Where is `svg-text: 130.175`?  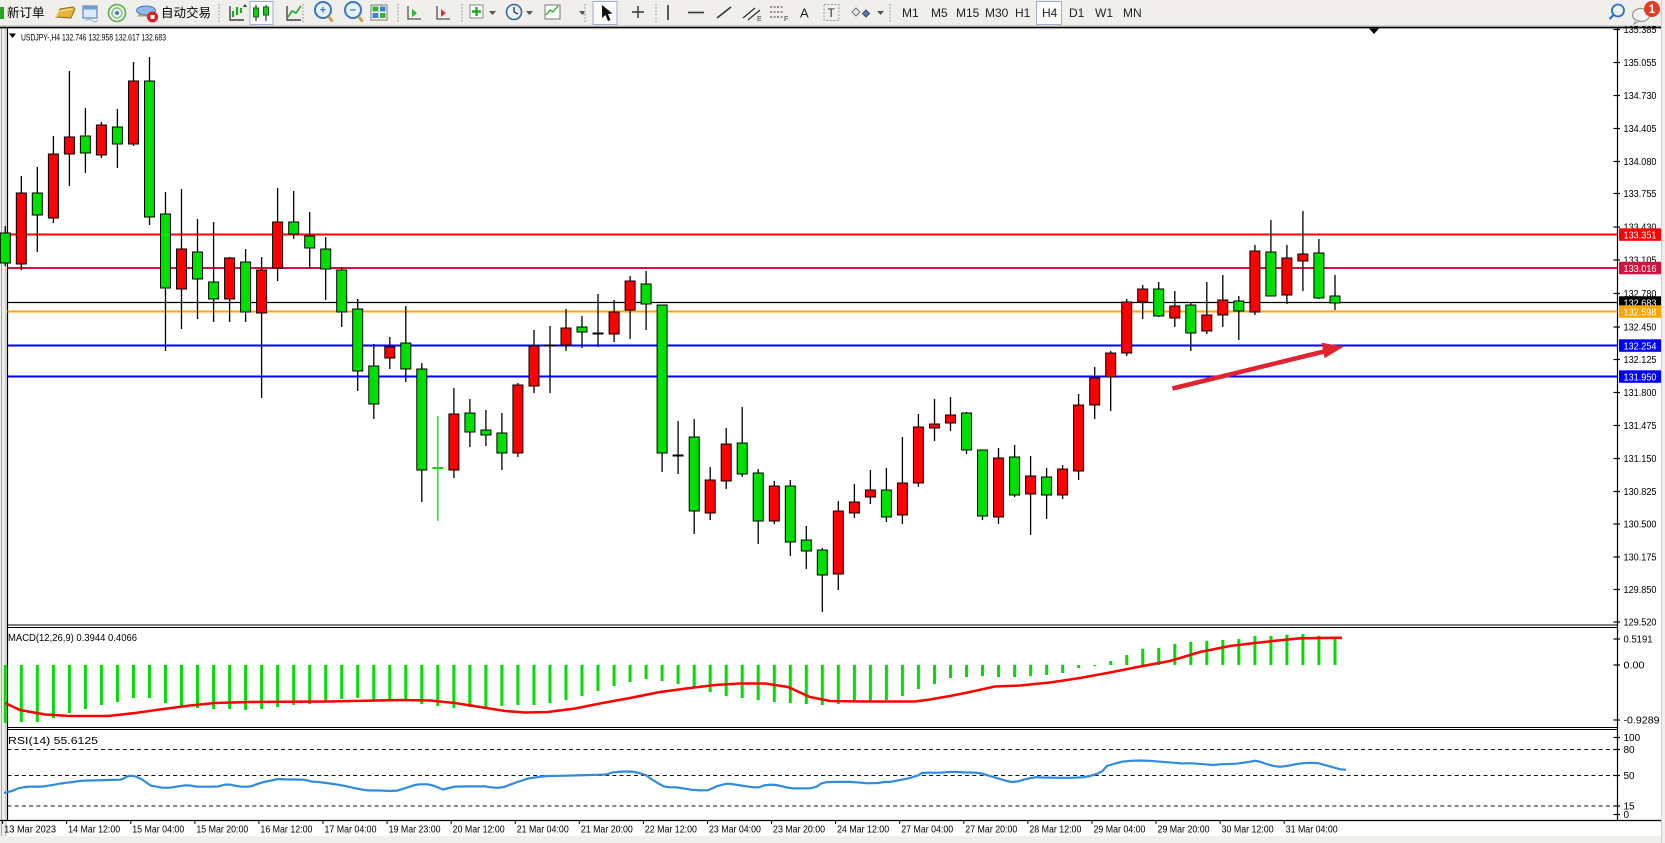
svg-text: 130.175 is located at coordinates (1640, 558).